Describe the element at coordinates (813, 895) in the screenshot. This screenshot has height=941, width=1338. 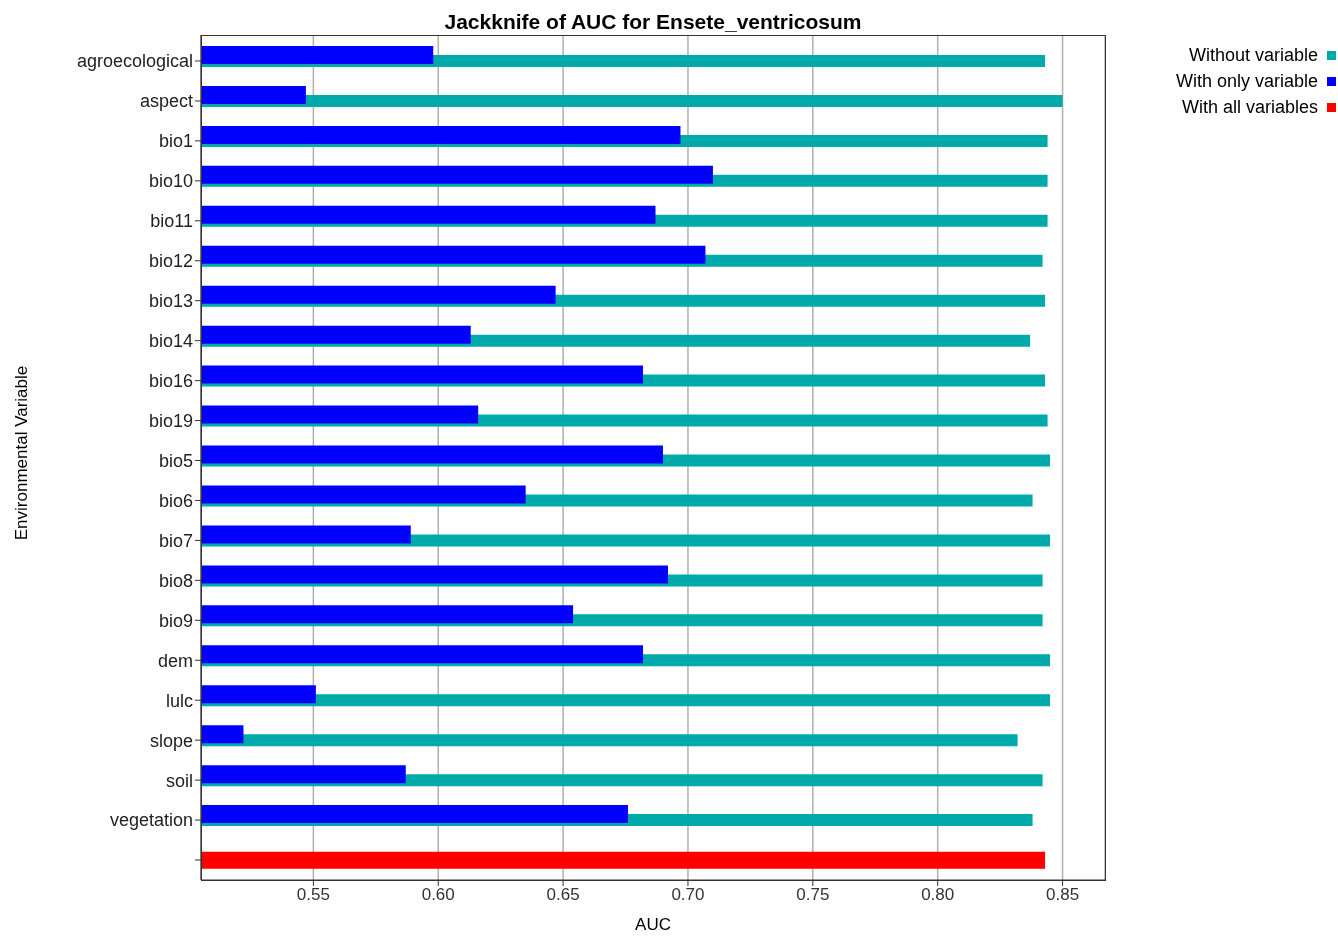
I see `x-tick-label: 0.75` at that location.